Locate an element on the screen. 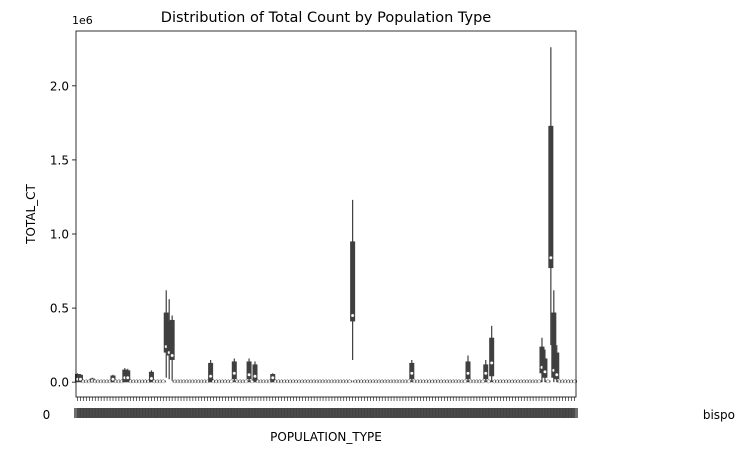 The width and height of the screenshot is (739, 453). x-axis-label: POPULATION_TYPE is located at coordinates (326, 437).